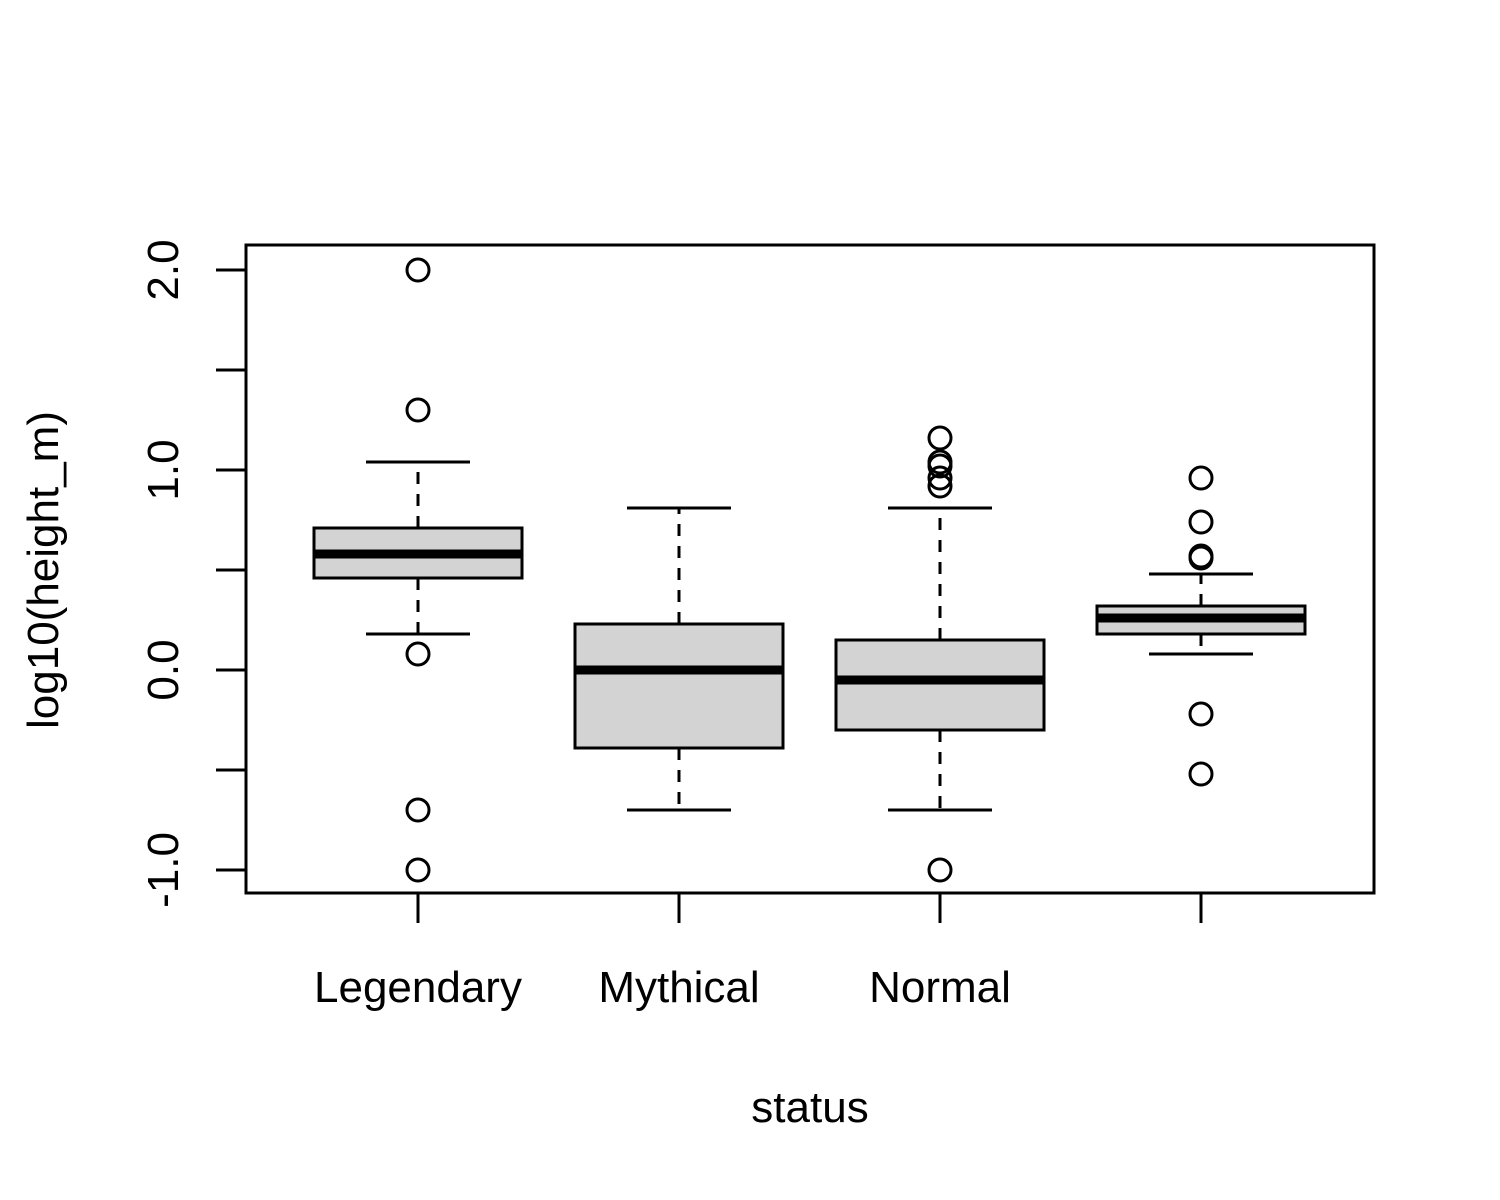  What do you see at coordinates (163, 669) in the screenshot?
I see `y-tick-label: 0.0` at bounding box center [163, 669].